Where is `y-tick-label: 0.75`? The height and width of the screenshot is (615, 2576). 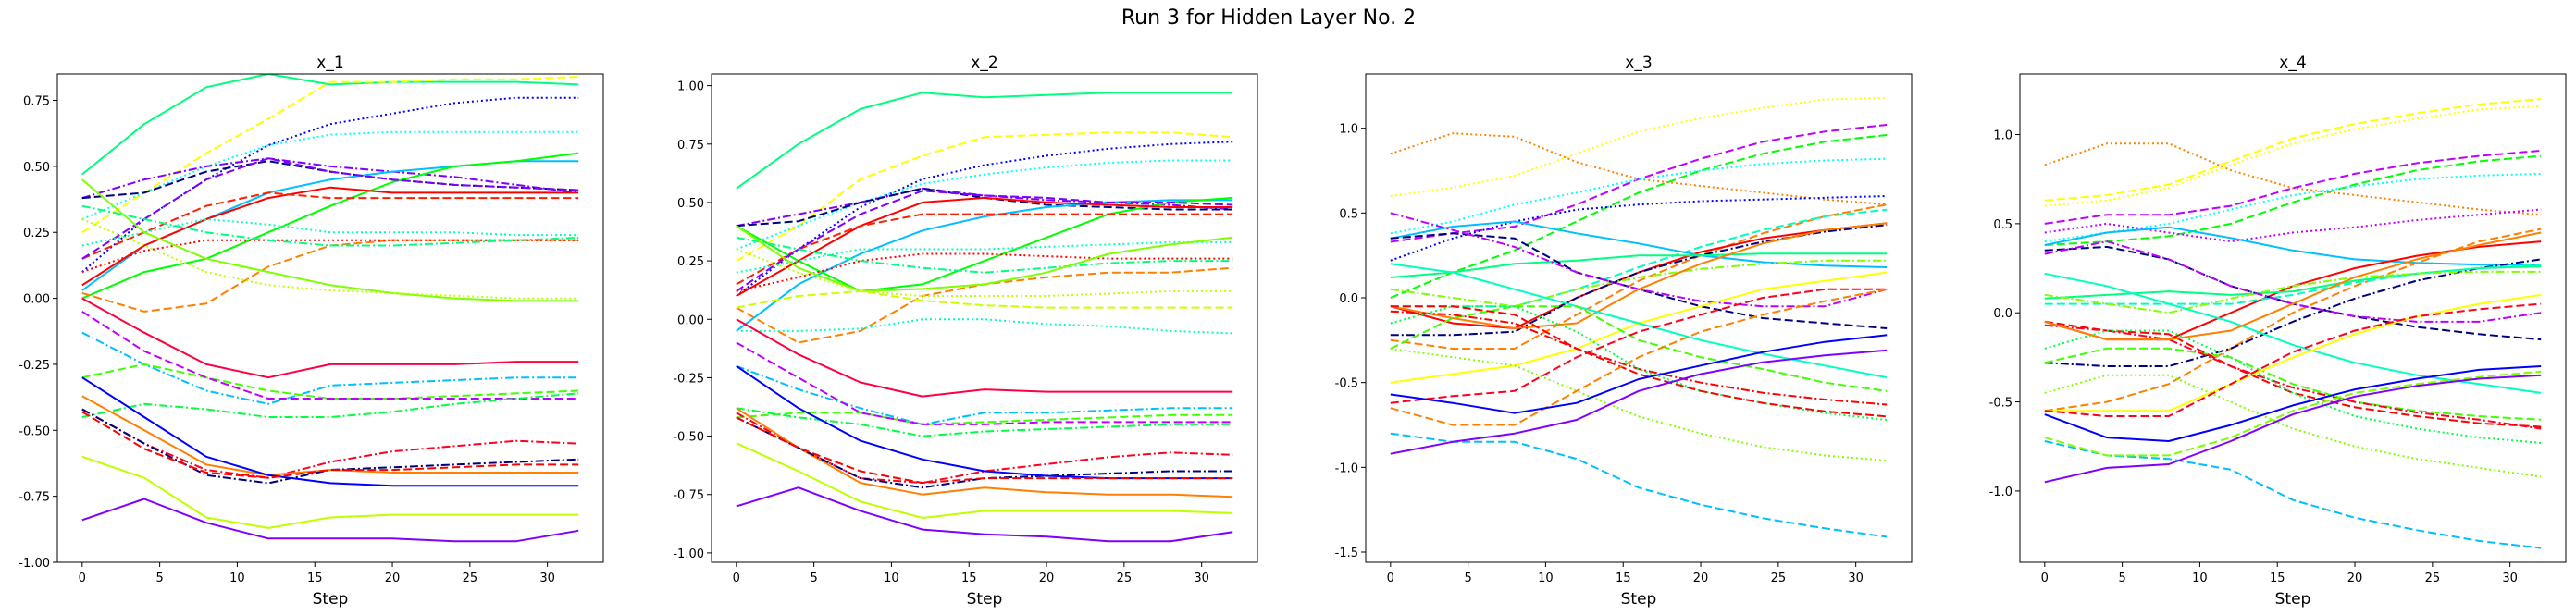 y-tick-label: 0.75 is located at coordinates (36, 102).